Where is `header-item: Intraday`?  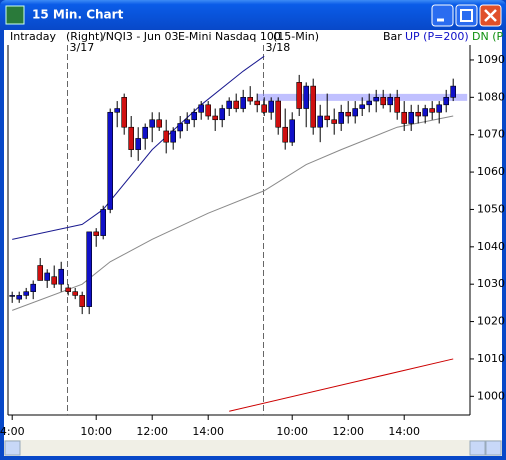
header-item: Intraday is located at coordinates (33, 36).